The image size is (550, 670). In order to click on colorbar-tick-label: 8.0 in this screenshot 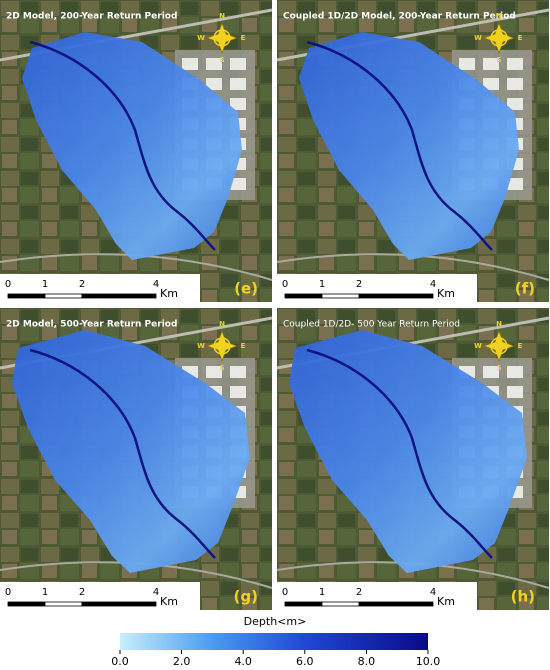, I will do `click(367, 661)`.